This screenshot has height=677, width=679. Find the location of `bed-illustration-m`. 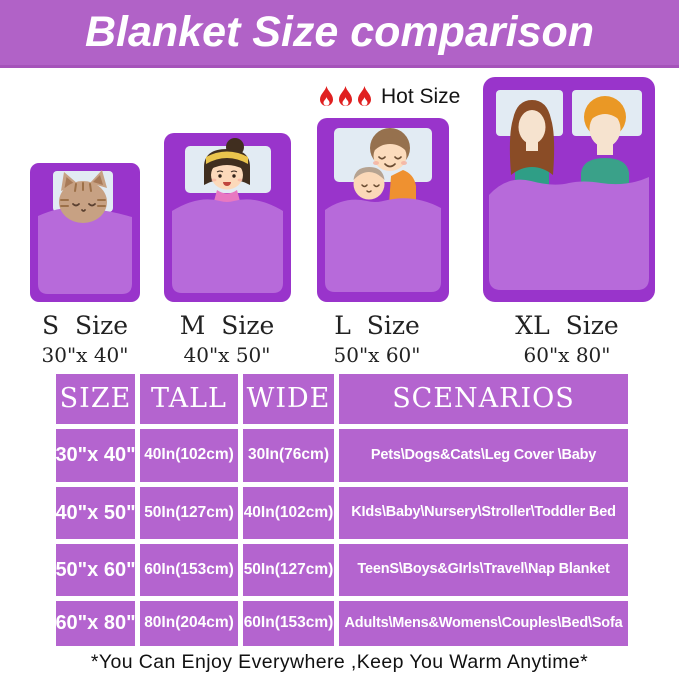

bed-illustration-m is located at coordinates (227, 217).